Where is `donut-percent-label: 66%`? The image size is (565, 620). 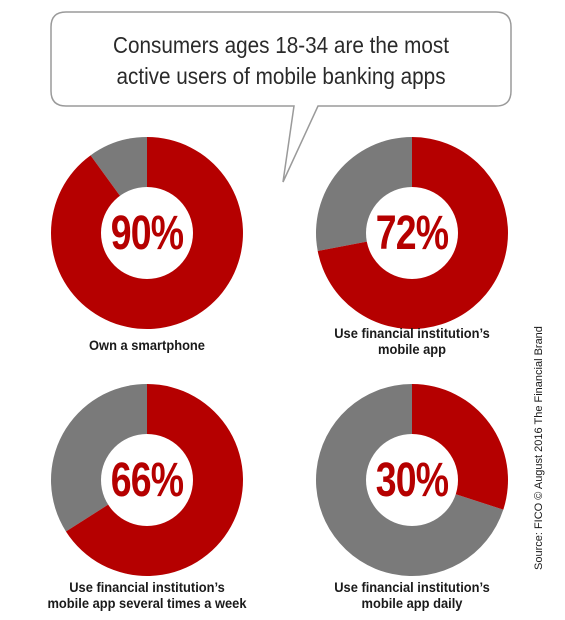
donut-percent-label: 66% is located at coordinates (147, 480).